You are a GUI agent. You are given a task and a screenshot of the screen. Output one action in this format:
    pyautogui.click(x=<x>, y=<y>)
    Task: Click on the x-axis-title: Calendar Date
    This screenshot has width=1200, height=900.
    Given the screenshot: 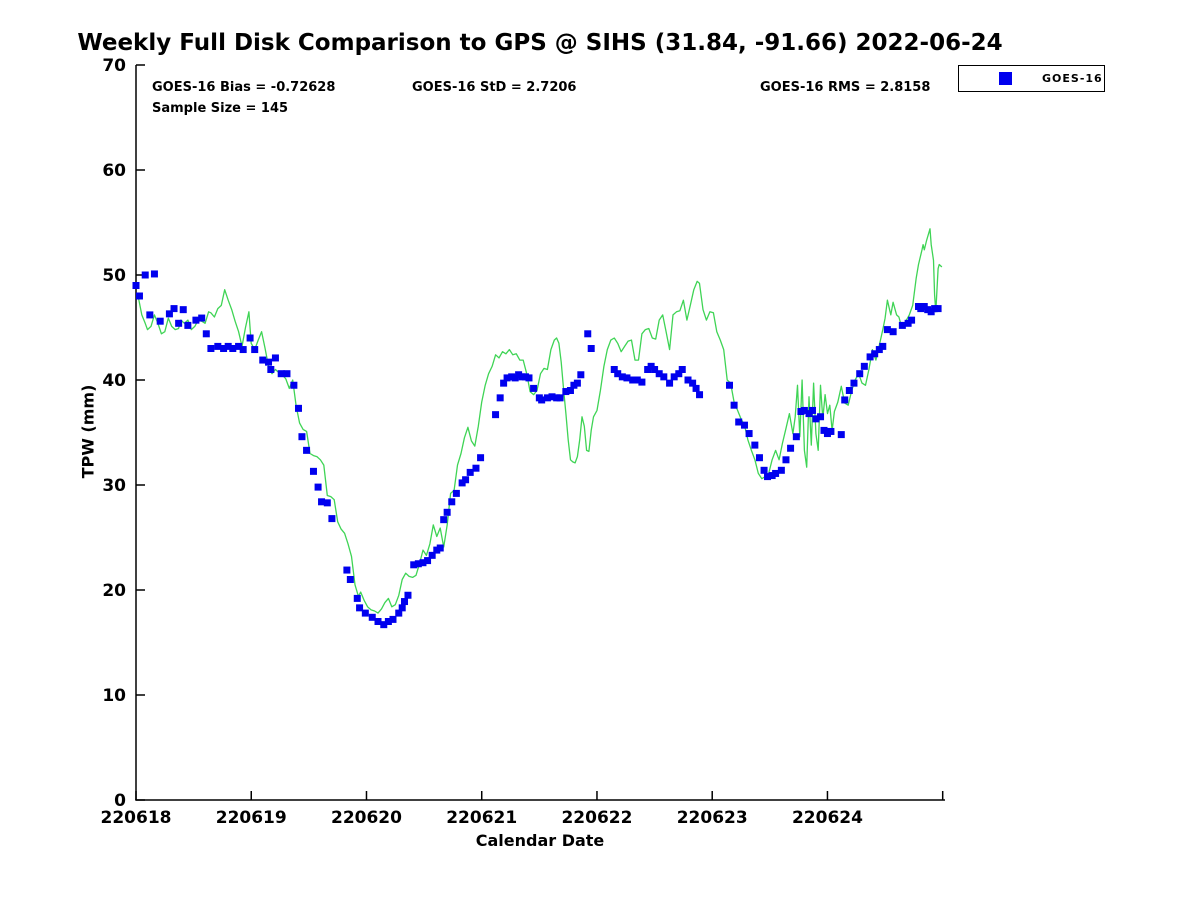 What is the action you would take?
    pyautogui.click(x=540, y=840)
    